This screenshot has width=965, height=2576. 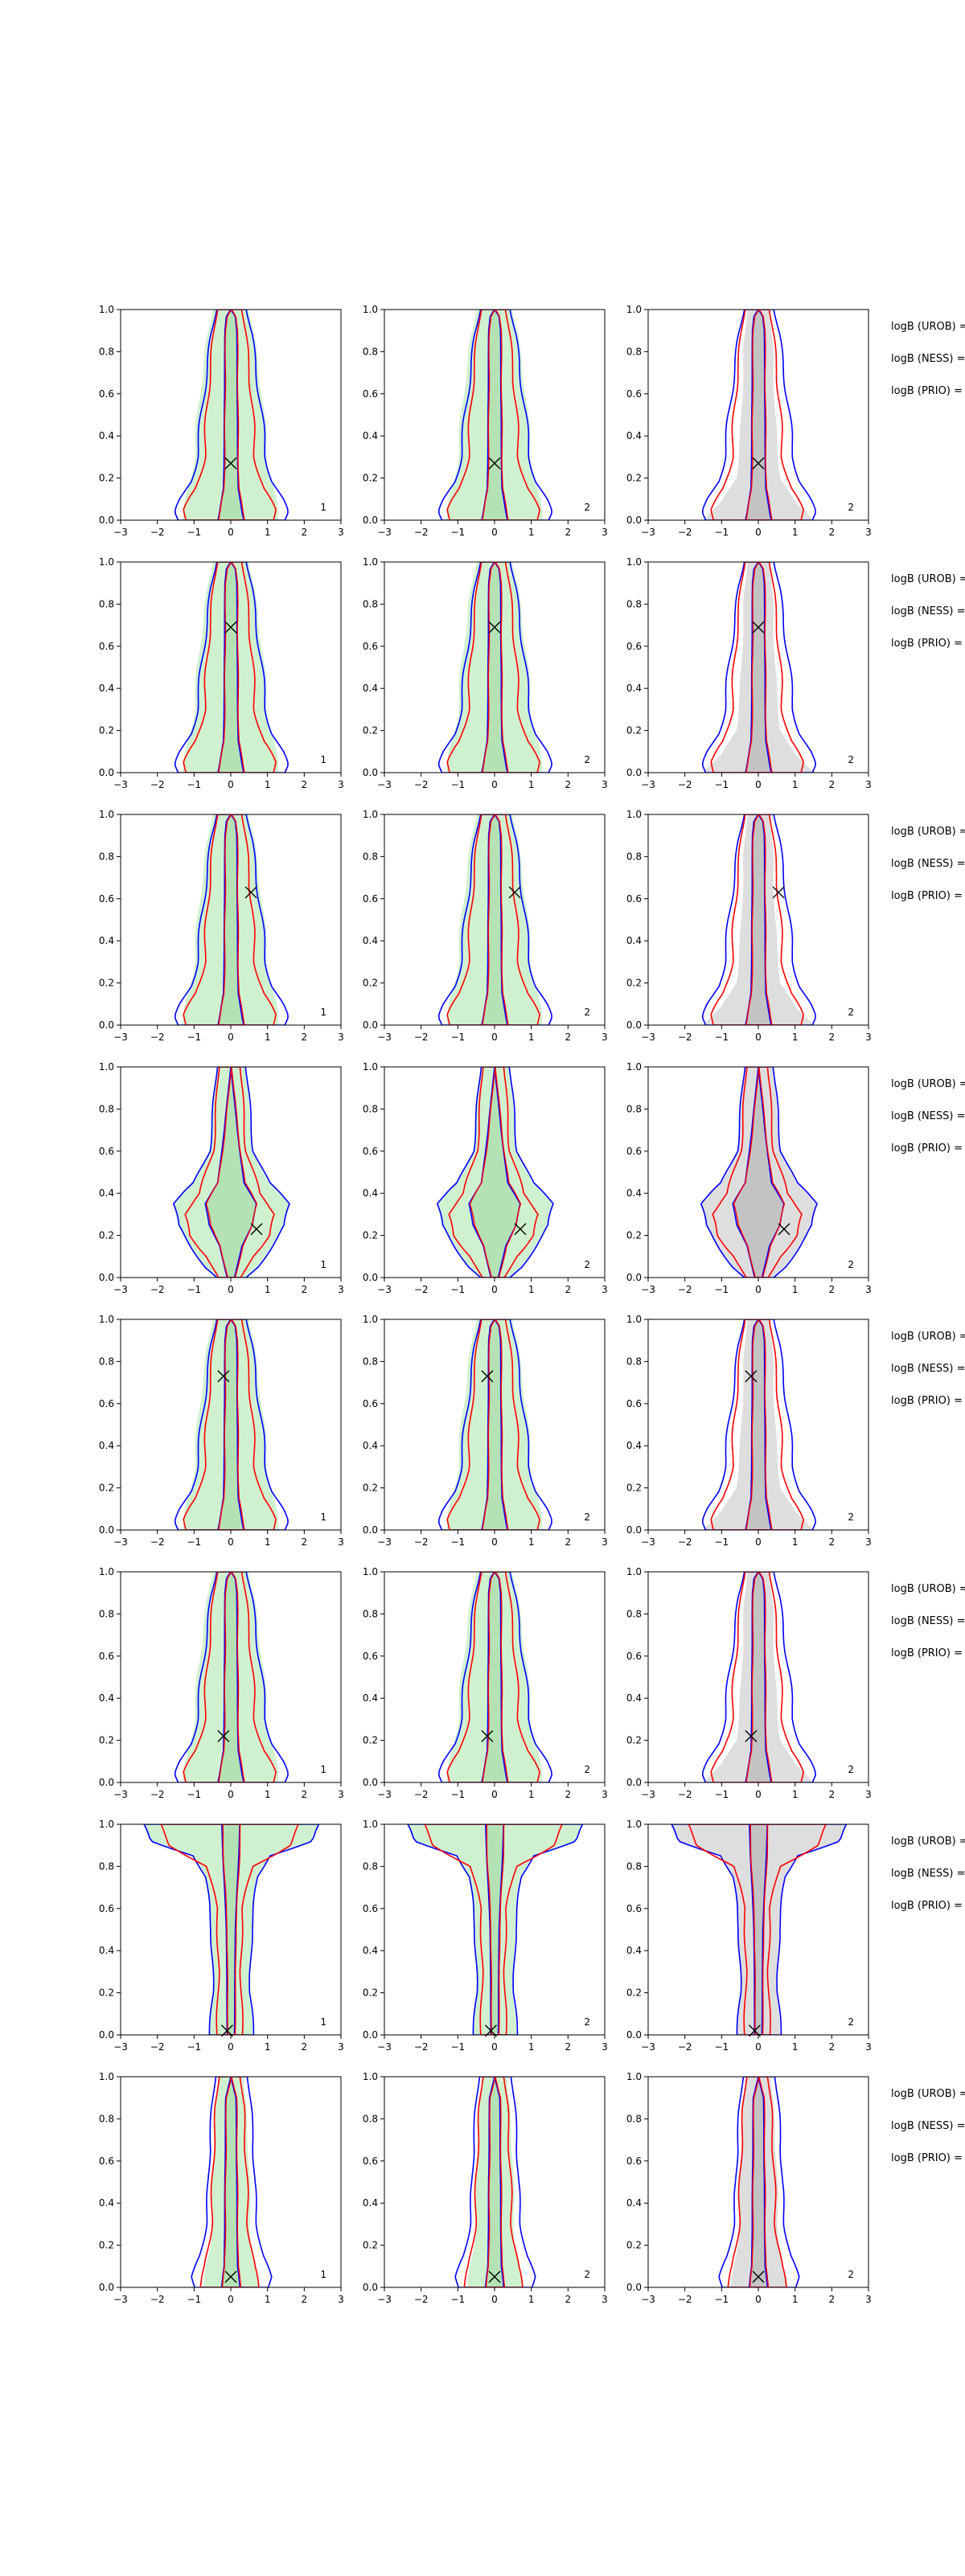 I want to click on logB-label: logB (UROB) =, so click(x=928, y=832).